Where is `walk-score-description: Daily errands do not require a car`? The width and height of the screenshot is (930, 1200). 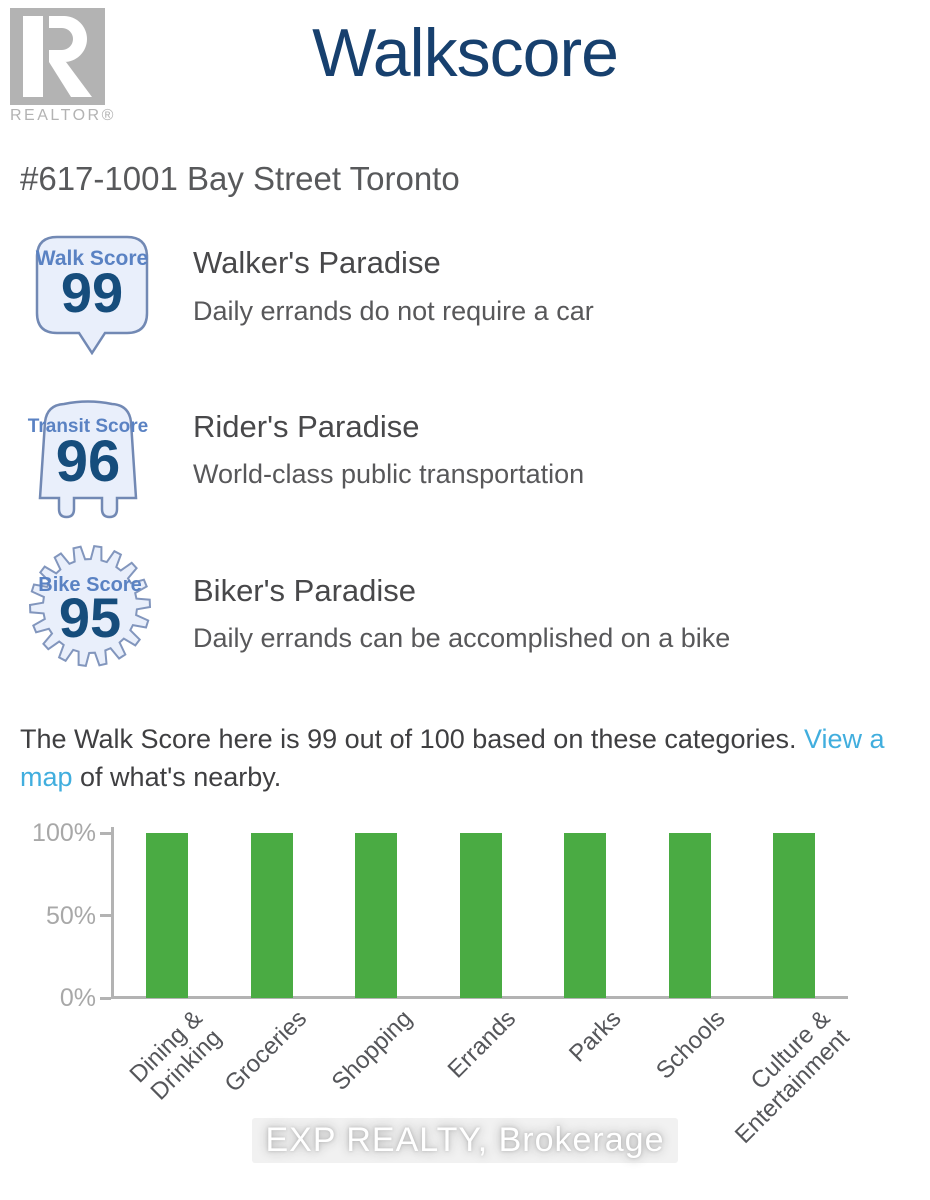 walk-score-description: Daily errands do not require a car is located at coordinates (393, 311).